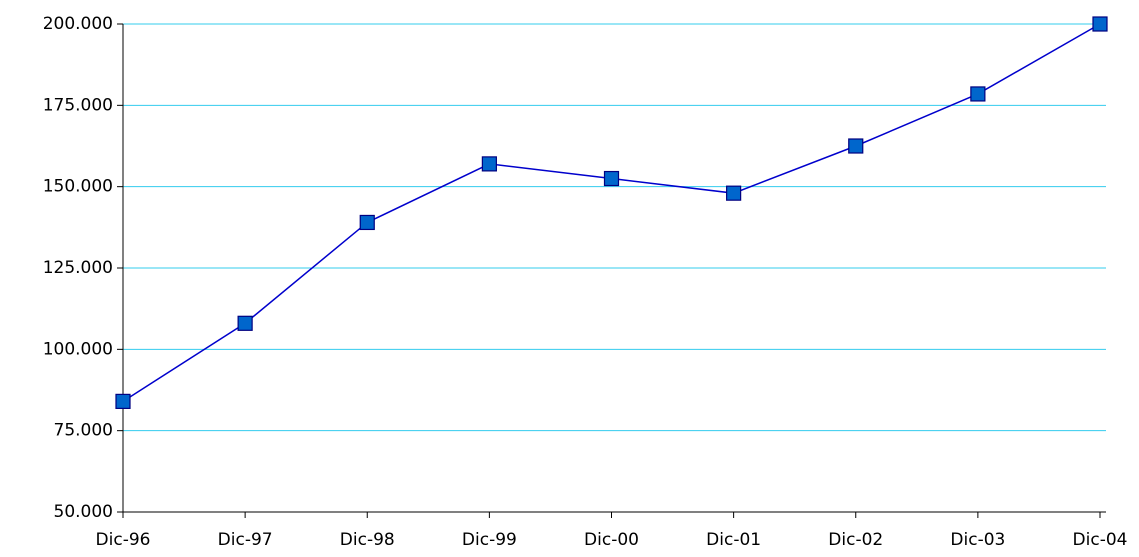 The width and height of the screenshot is (1139, 557). Describe the element at coordinates (855, 540) in the screenshot. I see `x-tick-label: Dic-02` at that location.